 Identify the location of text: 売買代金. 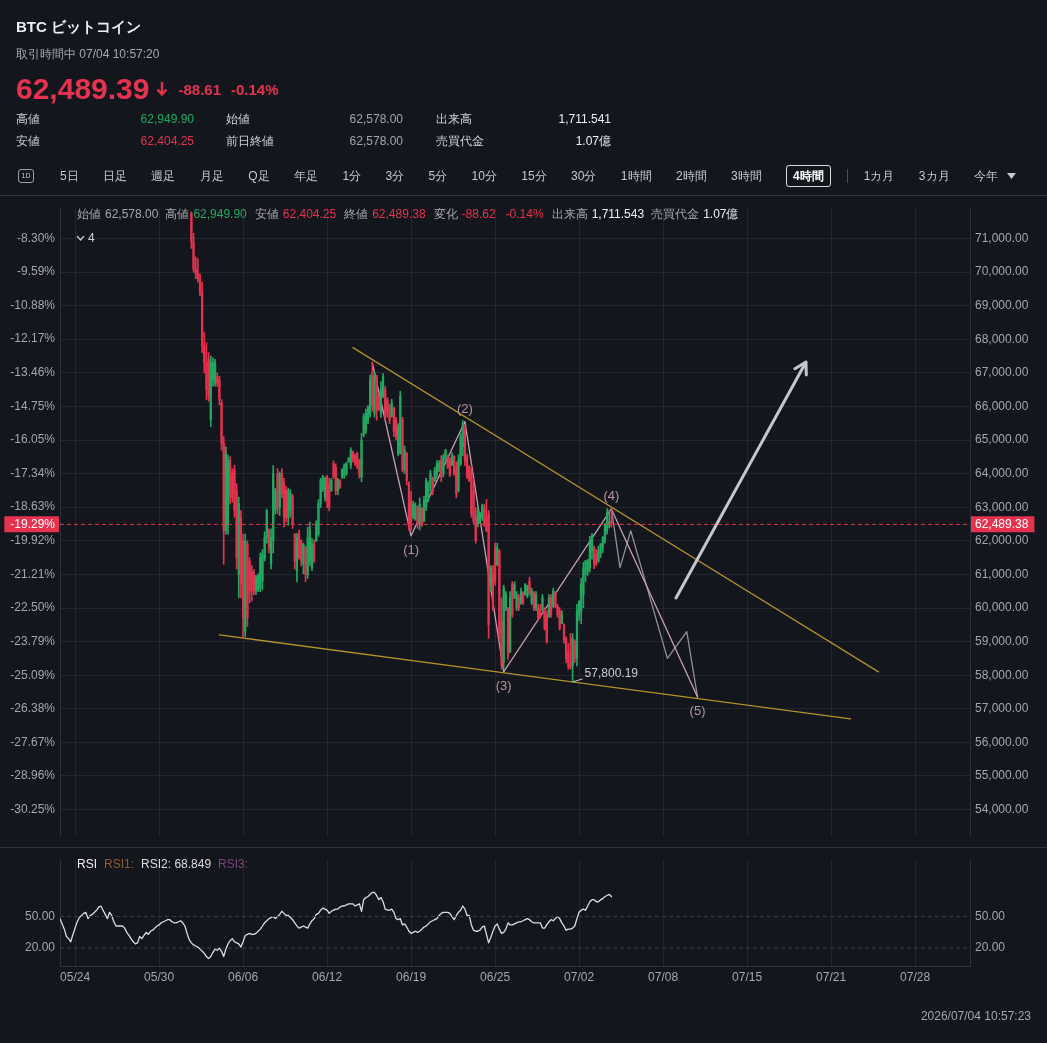
(460, 141).